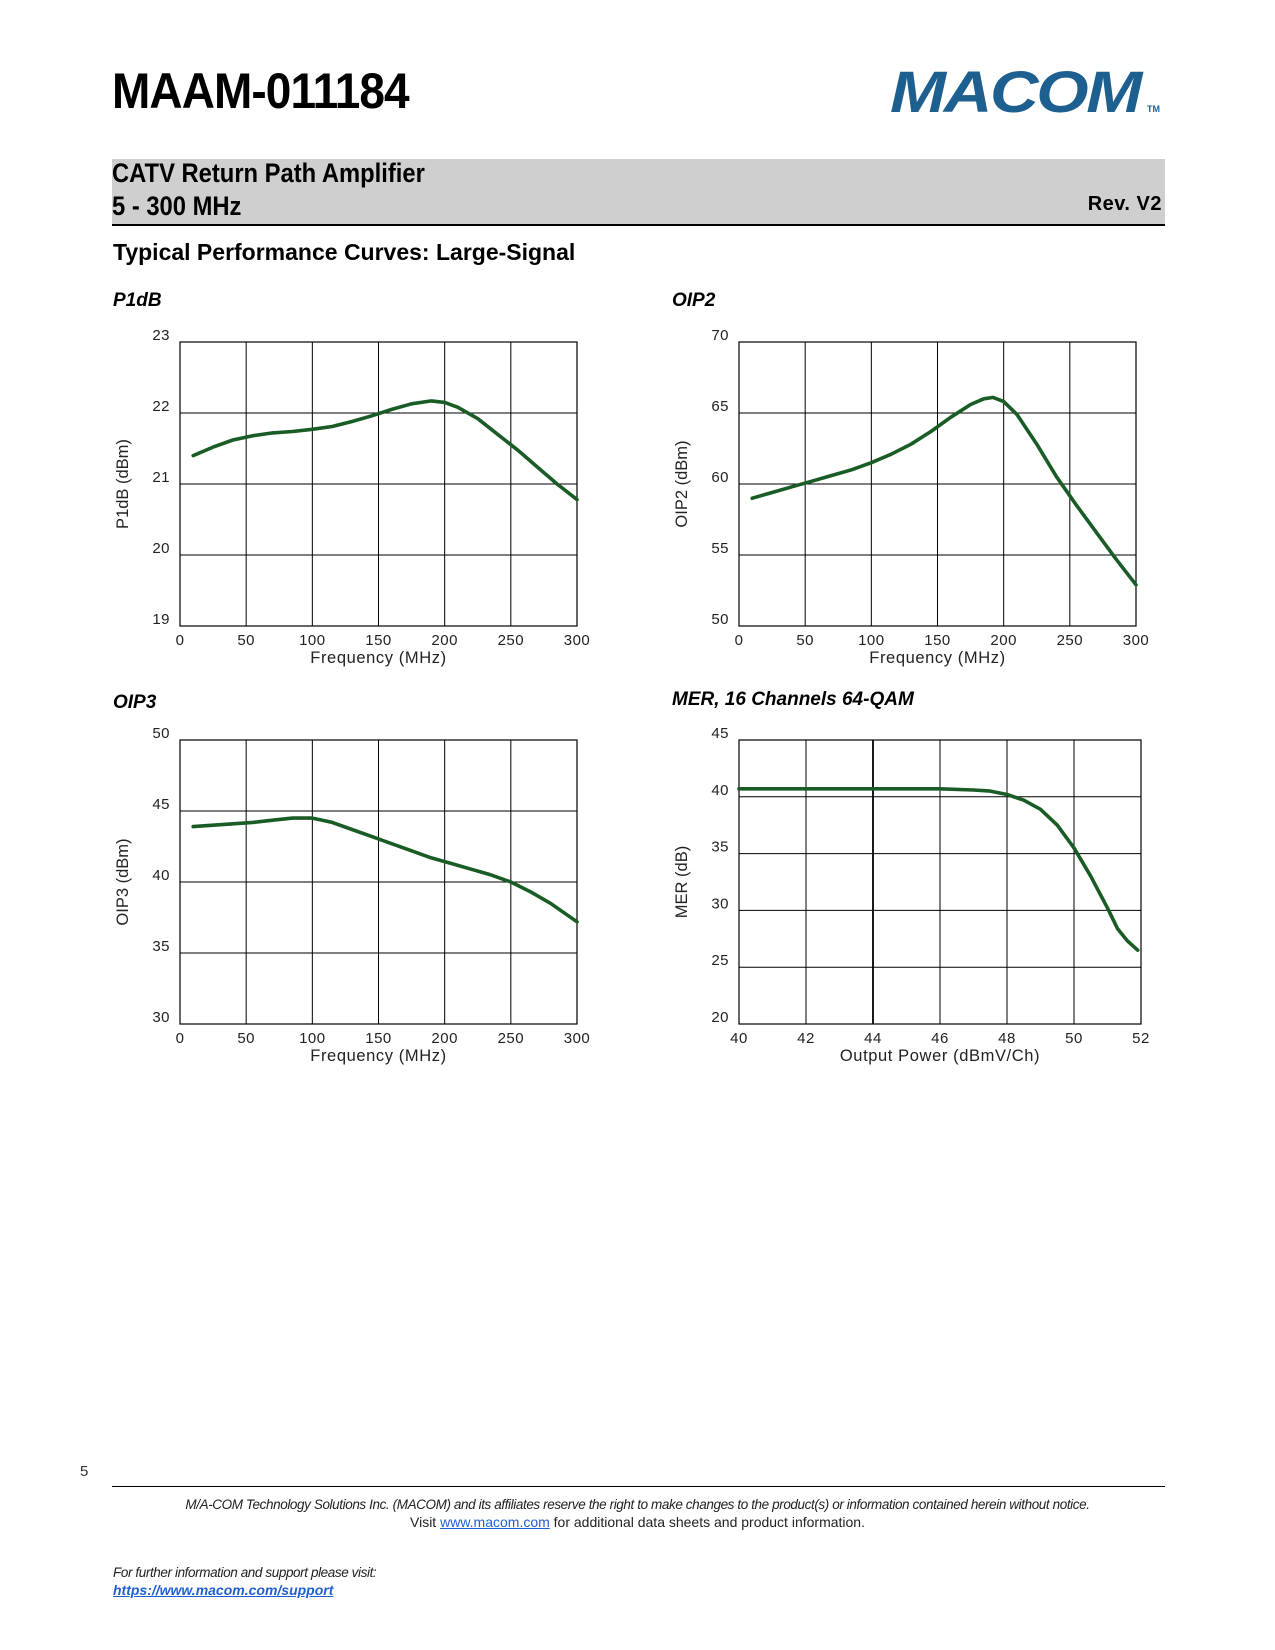 Image resolution: width=1275 pixels, height=1650 pixels. What do you see at coordinates (261, 91) in the screenshot?
I see `part-number: MAAM-011184` at bounding box center [261, 91].